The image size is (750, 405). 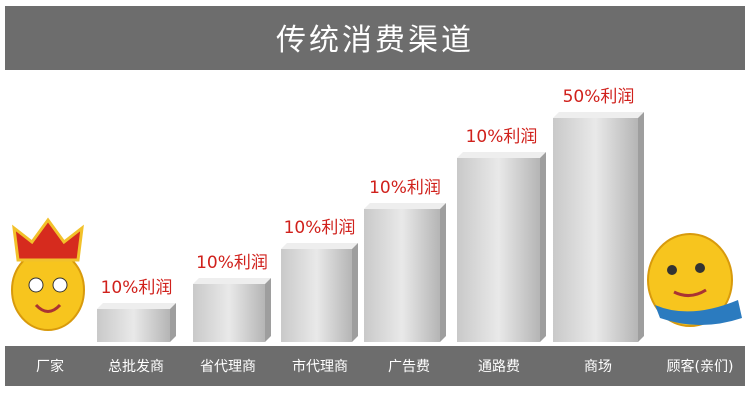 I want to click on title: 传统消费渠道, so click(x=375, y=40).